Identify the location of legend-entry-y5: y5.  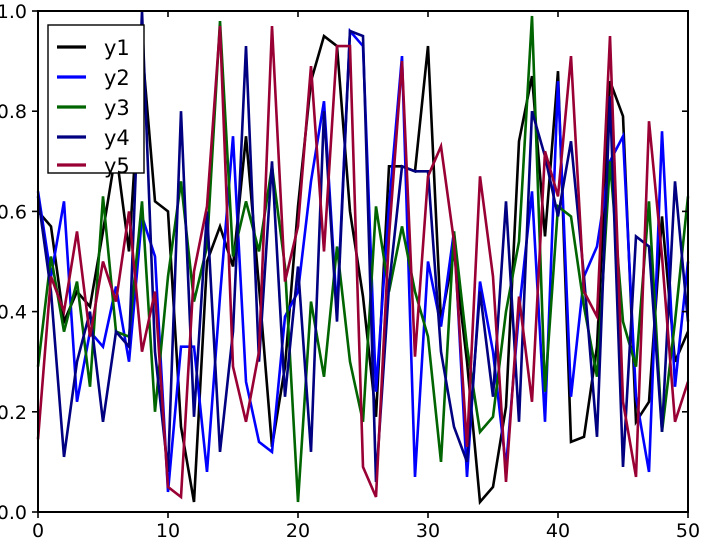
(93, 166).